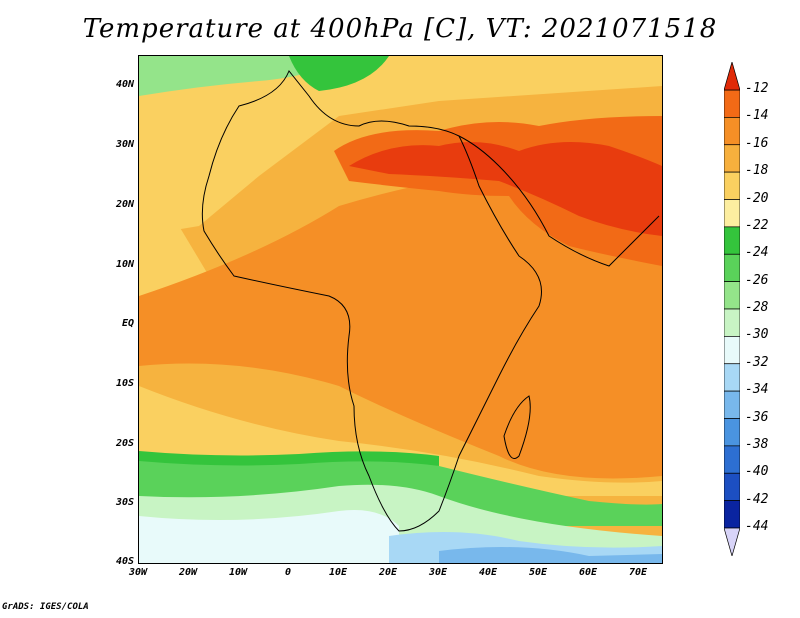 Image resolution: width=800 pixels, height=618 pixels. I want to click on colorbar-label: -20, so click(757, 198).